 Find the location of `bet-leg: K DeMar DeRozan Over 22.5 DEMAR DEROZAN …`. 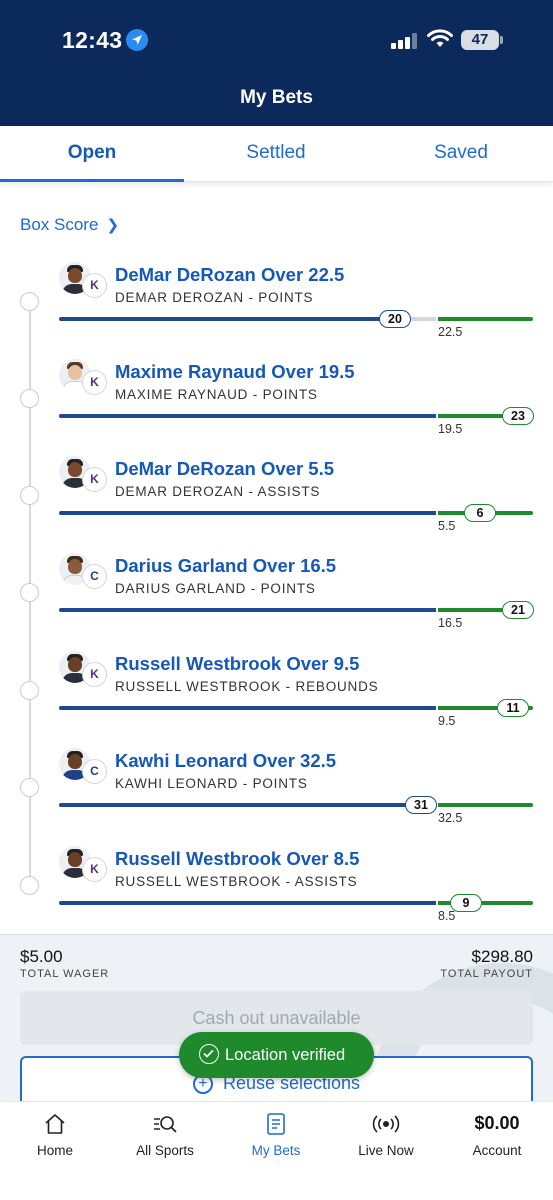

bet-leg: K DeMar DeRozan Over 22.5 DEMAR DEROZAN … is located at coordinates (276, 310).